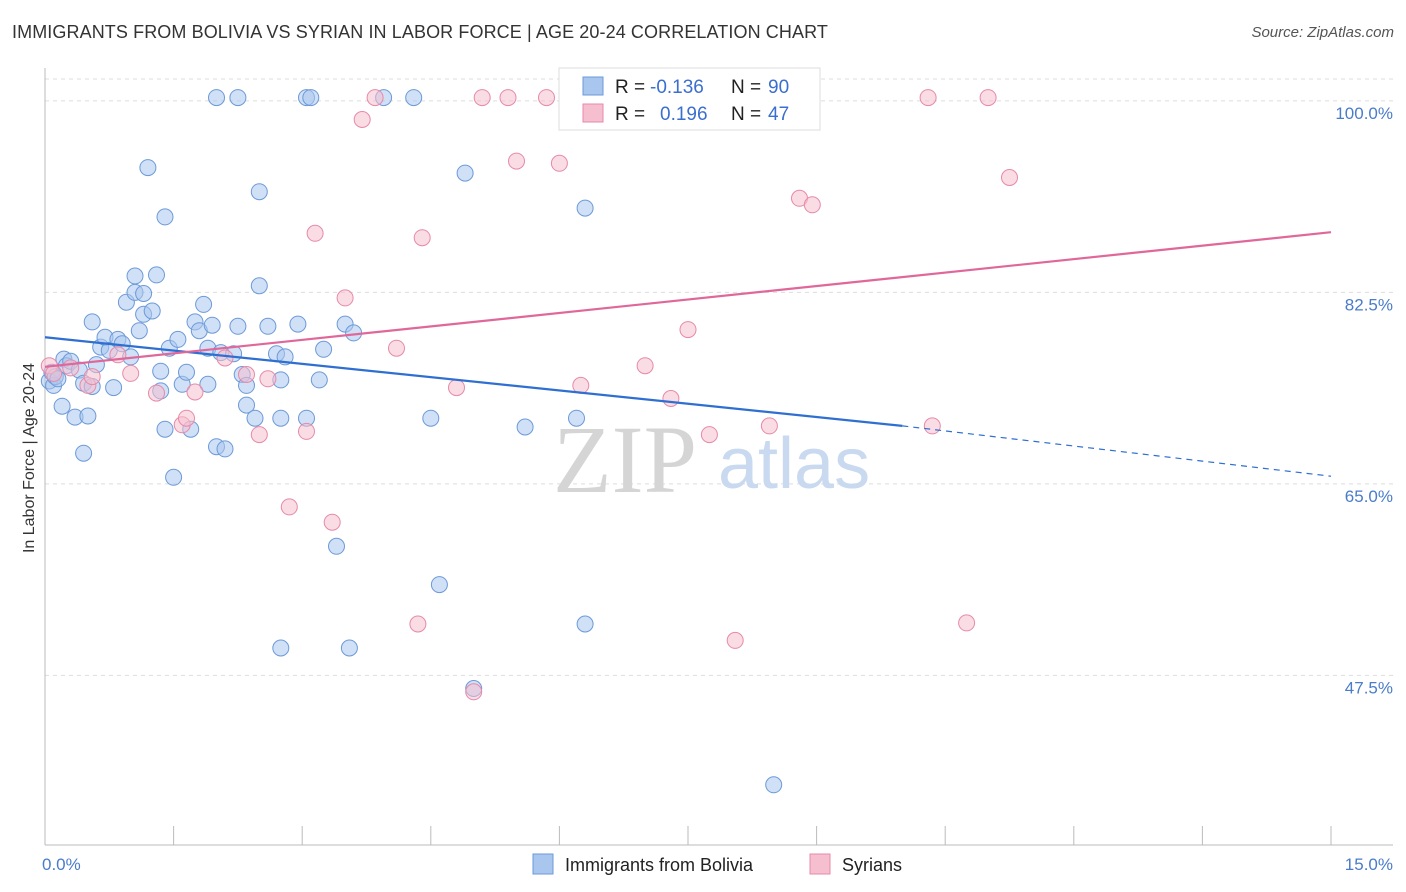 This screenshot has width=1406, height=892. What do you see at coordinates (61, 864) in the screenshot?
I see `x-tick-label-min: 0.0%` at bounding box center [61, 864].